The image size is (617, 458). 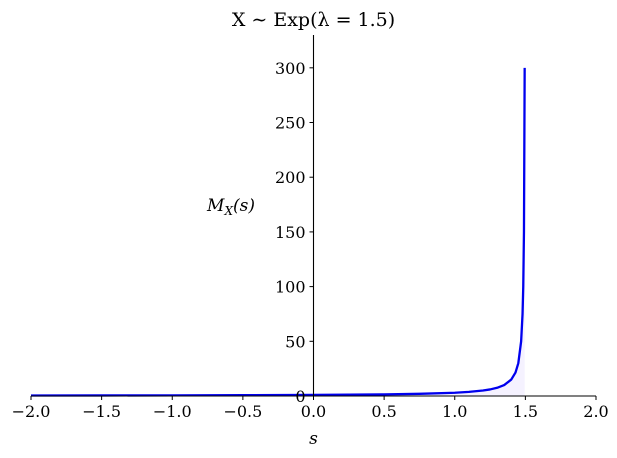 What do you see at coordinates (595, 411) in the screenshot?
I see `x-tick-label: 2.0` at bounding box center [595, 411].